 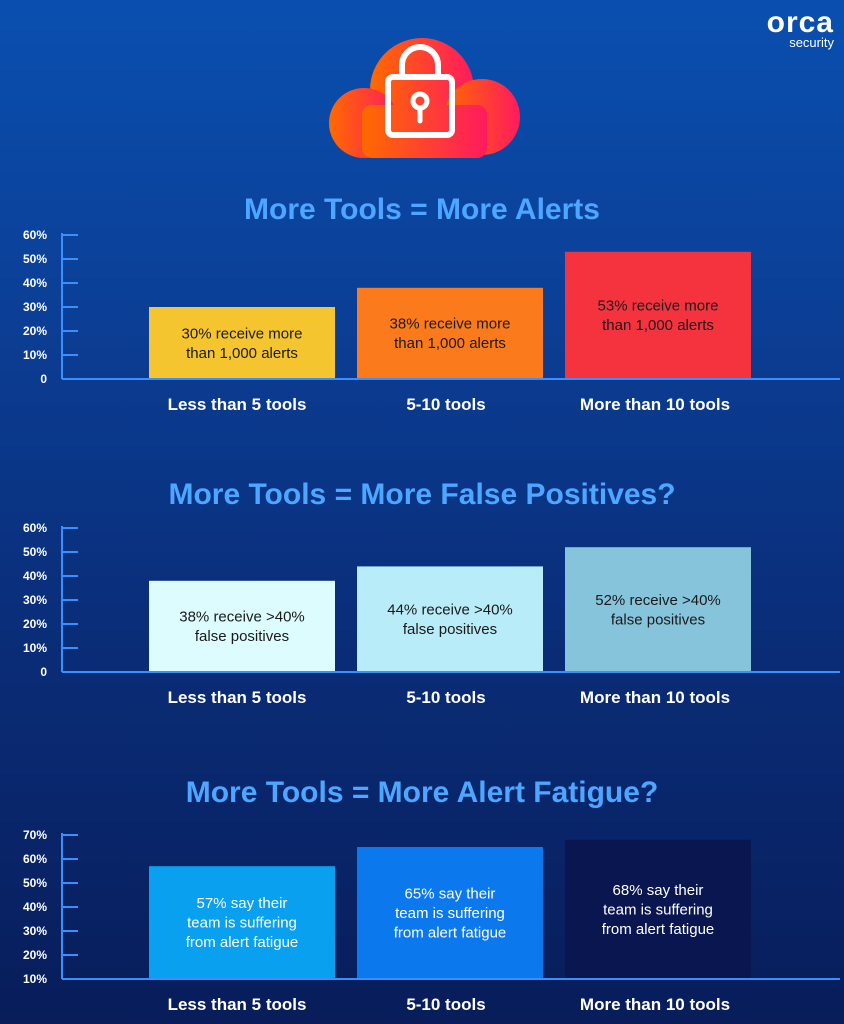 I want to click on bar-data-label: 44% receive >40%, so click(x=450, y=609).